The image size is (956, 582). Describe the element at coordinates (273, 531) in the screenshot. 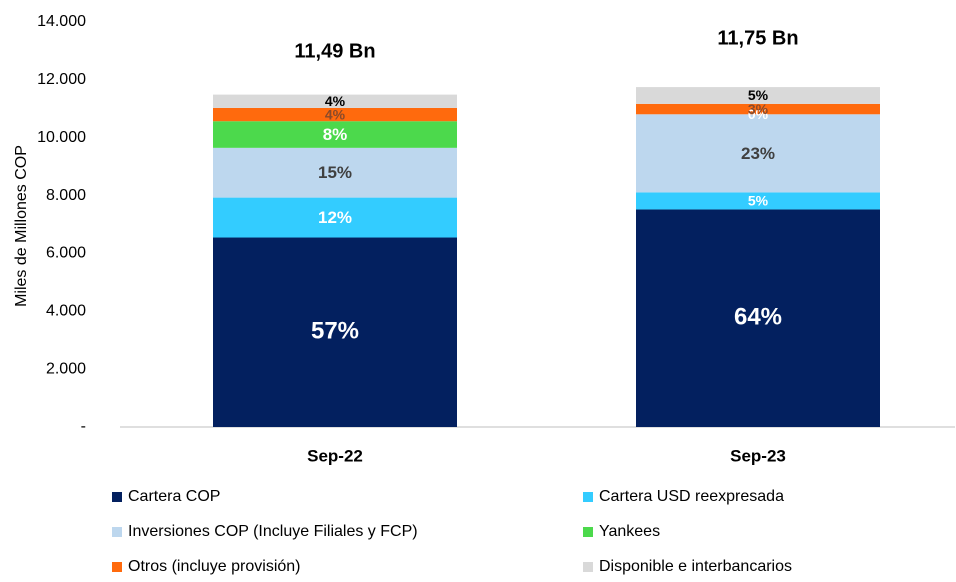

I see `legend-label: Inversiones COP (Incluye Filiales y FCP)` at that location.